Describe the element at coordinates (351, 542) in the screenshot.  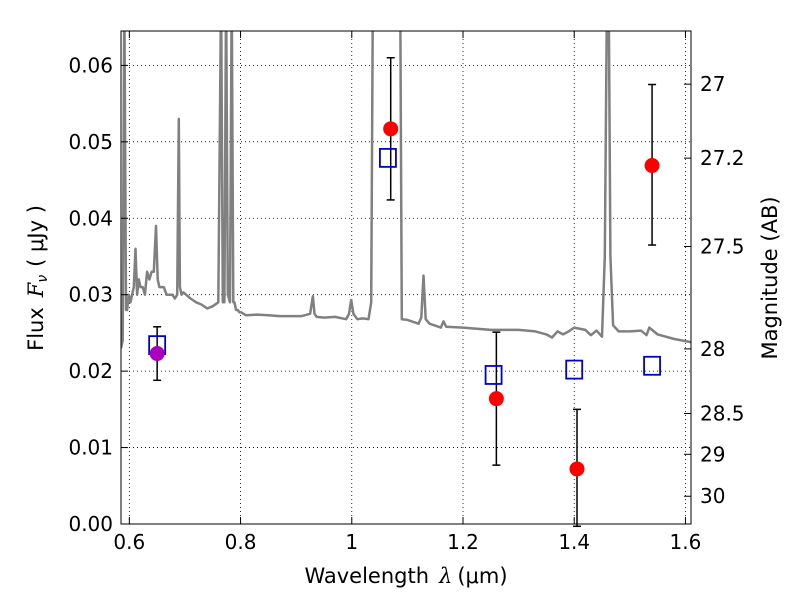
I see `x-tick-label: 1` at that location.